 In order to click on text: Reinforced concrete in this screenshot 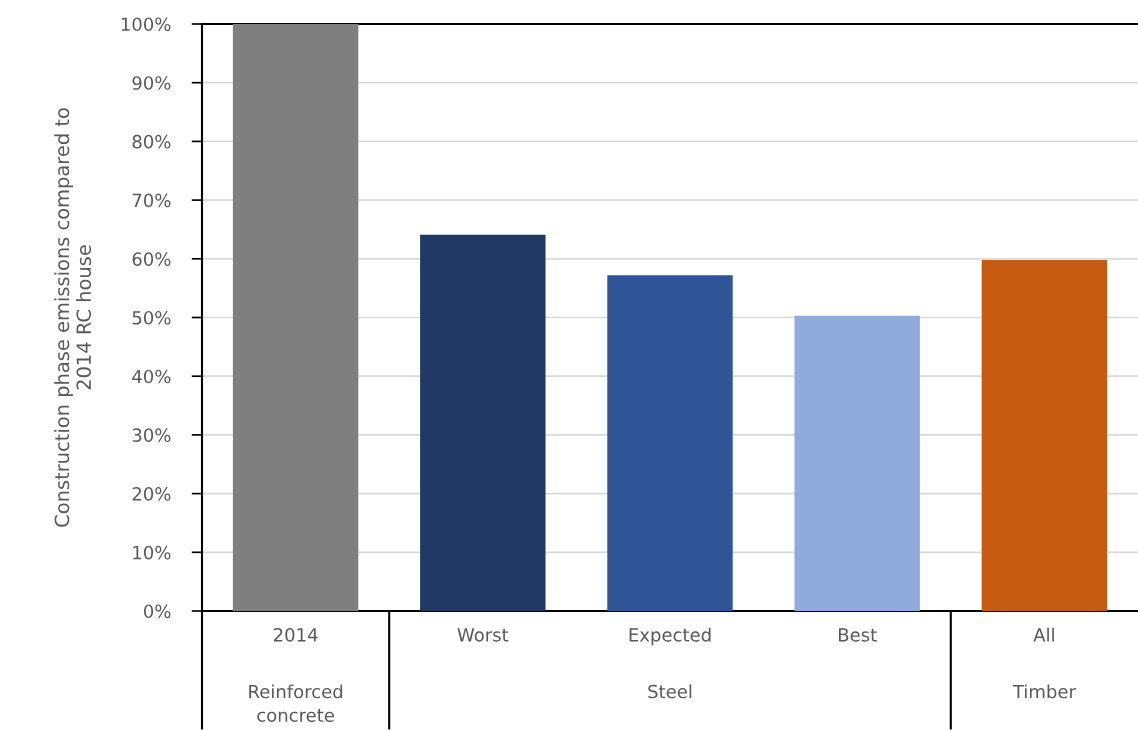, I will do `click(296, 703)`.